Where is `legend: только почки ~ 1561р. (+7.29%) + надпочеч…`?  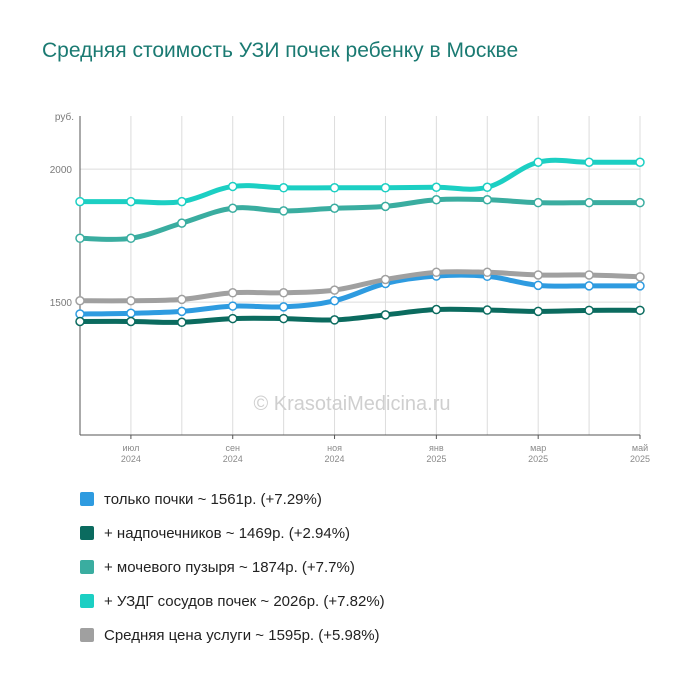
legend: только почки ~ 1561р. (+7.29%) + надпочеч… is located at coordinates (232, 567).